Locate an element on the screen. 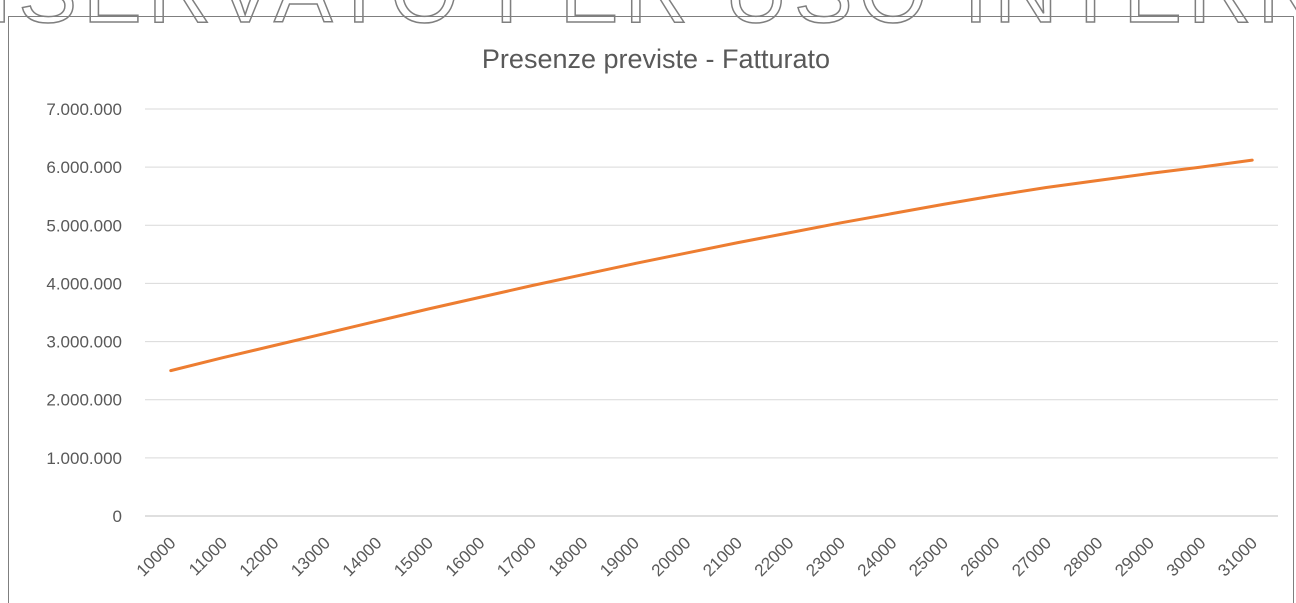  x-tick-label: 14000 is located at coordinates (362, 556).